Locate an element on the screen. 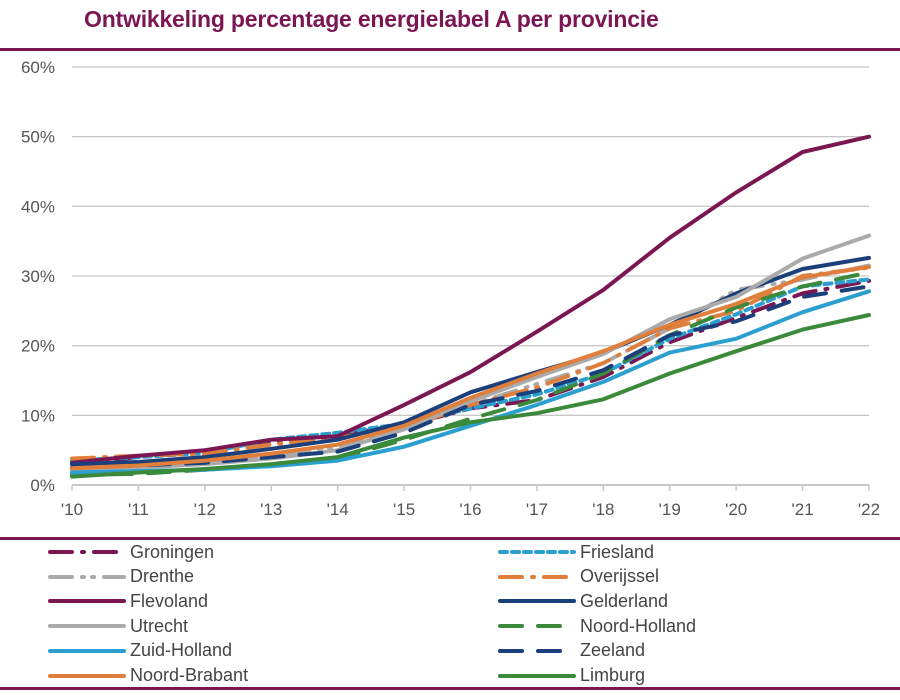 The image size is (900, 700). legend-label: Friesland is located at coordinates (617, 551).